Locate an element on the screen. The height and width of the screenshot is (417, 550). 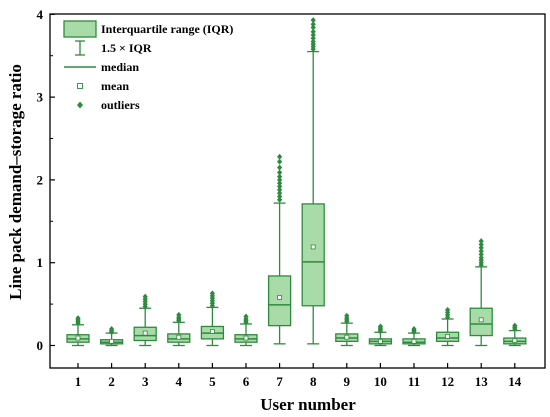
y-axis-title: Line pack demand–storage ratio is located at coordinates (15, 182).